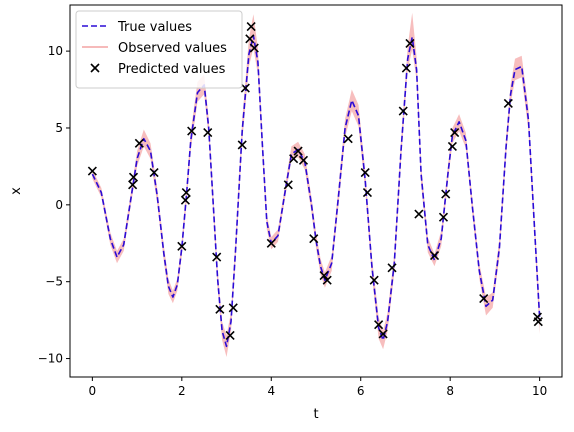  I want to click on y-tick-label: 10, so click(55, 51).